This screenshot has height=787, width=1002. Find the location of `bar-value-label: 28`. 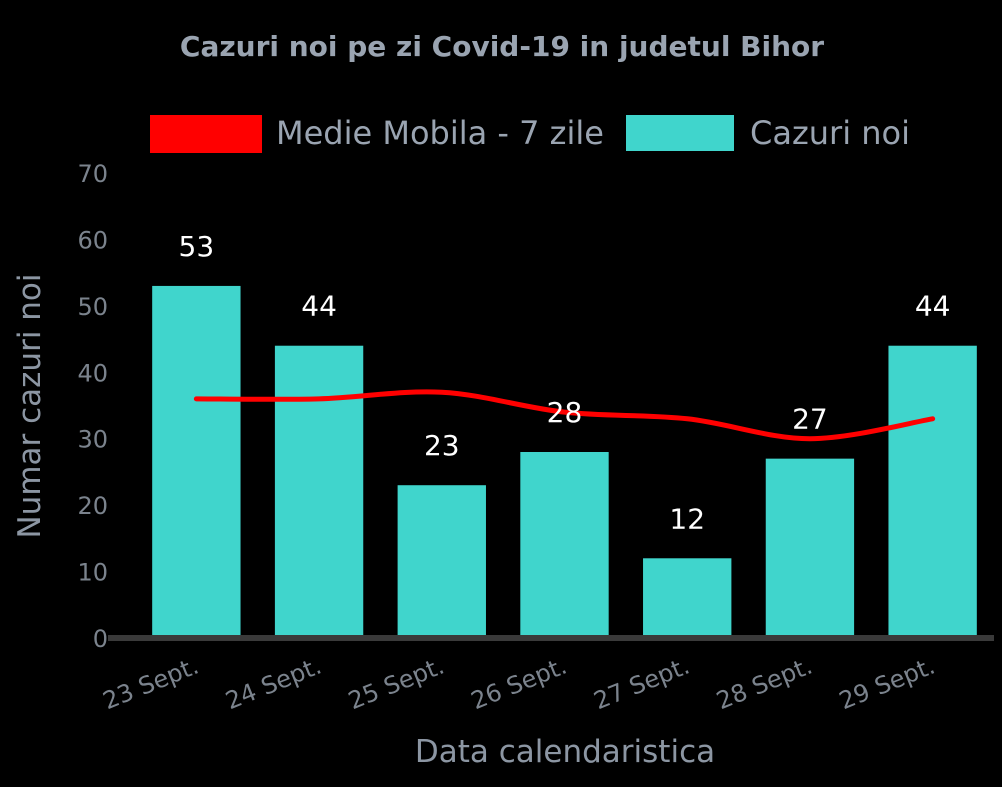

bar-value-label: 28 is located at coordinates (565, 412).